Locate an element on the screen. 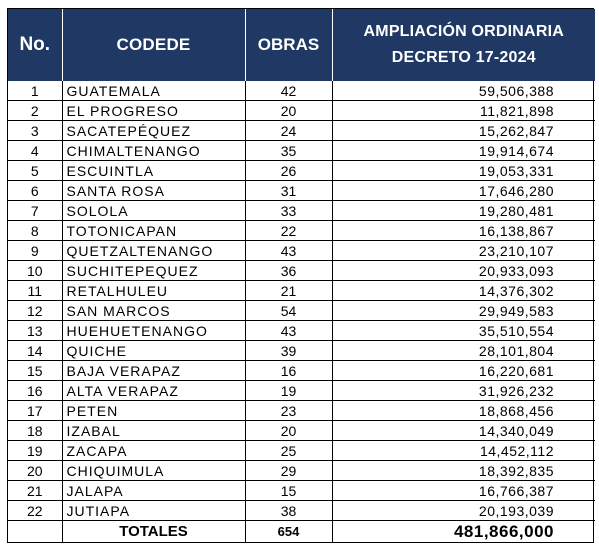  row-obras-cell: 23 is located at coordinates (288, 410).